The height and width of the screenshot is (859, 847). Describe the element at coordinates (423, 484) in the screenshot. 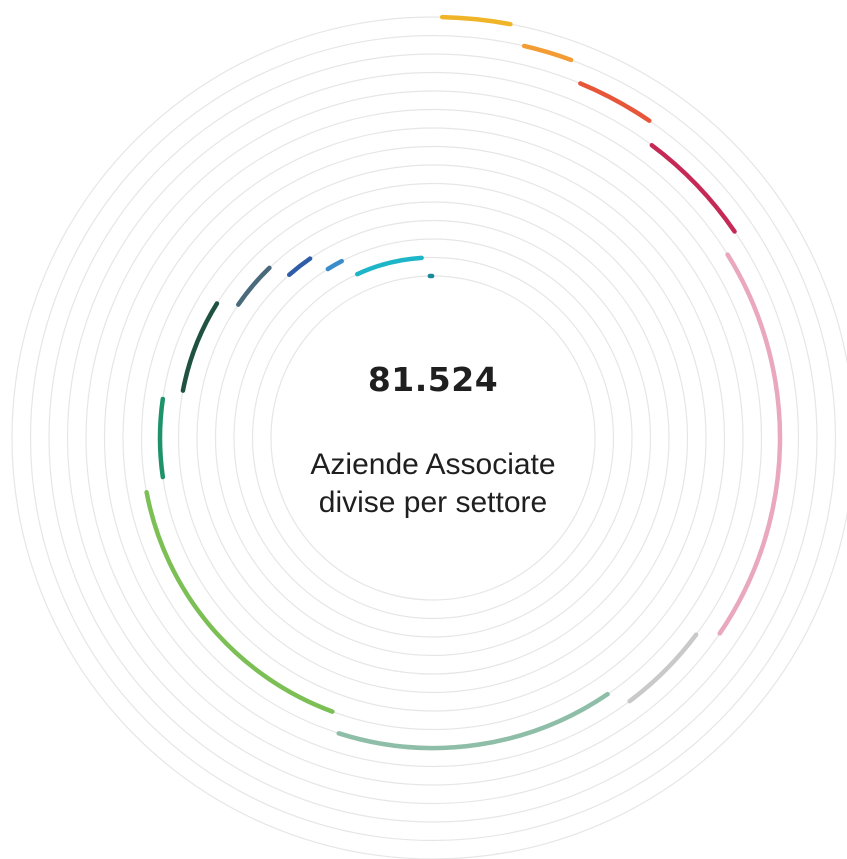

I see `chart-caption: Aziende Associate divise per settore` at that location.